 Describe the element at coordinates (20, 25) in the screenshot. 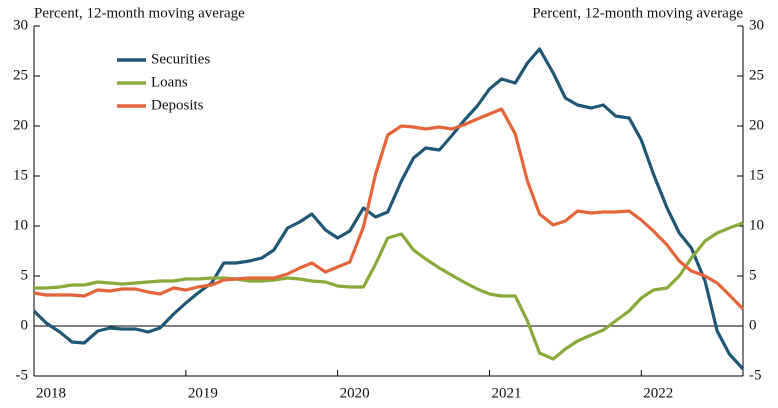

I see `y-tick-label: 30` at that location.